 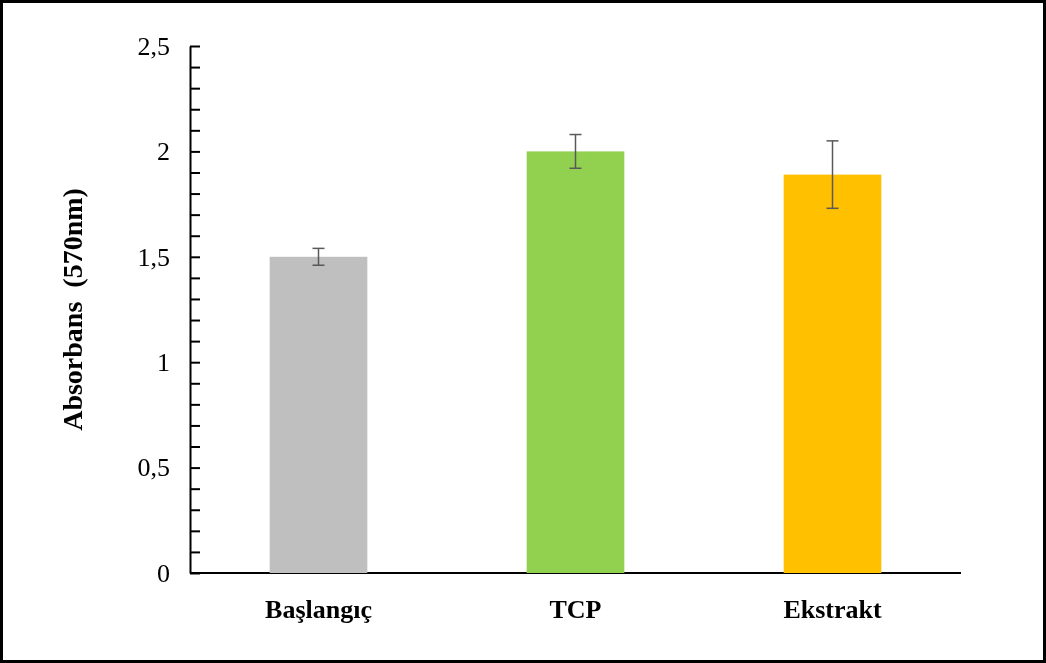 What do you see at coordinates (163, 152) in the screenshot?
I see `y-tick-label: 2` at bounding box center [163, 152].